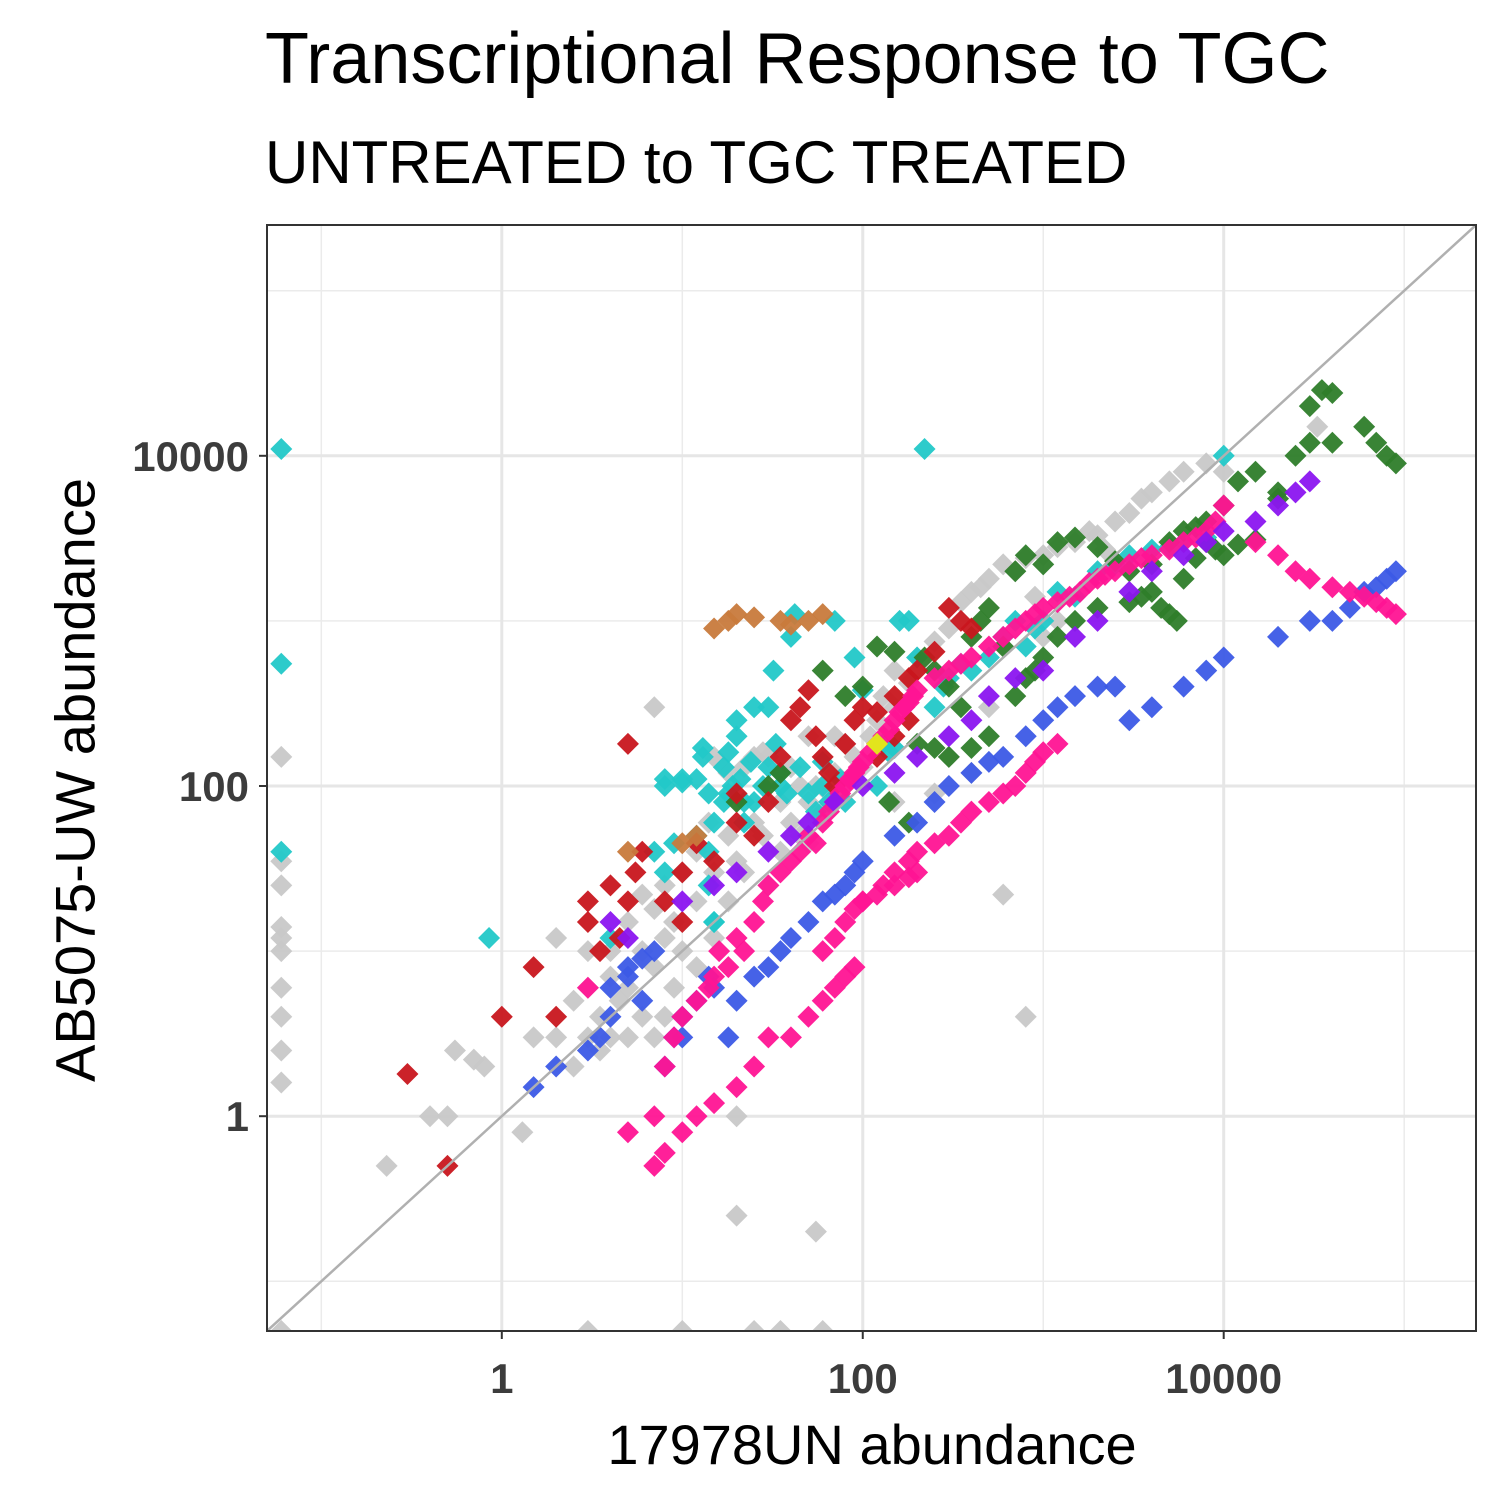 This screenshot has height=1500, width=1500. What do you see at coordinates (190, 456) in the screenshot?
I see `y-tick-label: 10000` at bounding box center [190, 456].